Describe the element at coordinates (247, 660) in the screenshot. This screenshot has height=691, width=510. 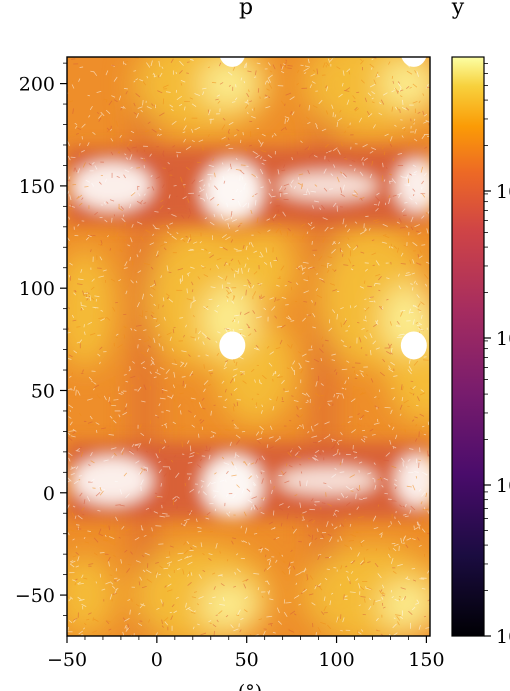
I see `x-tick-label: 50` at that location.